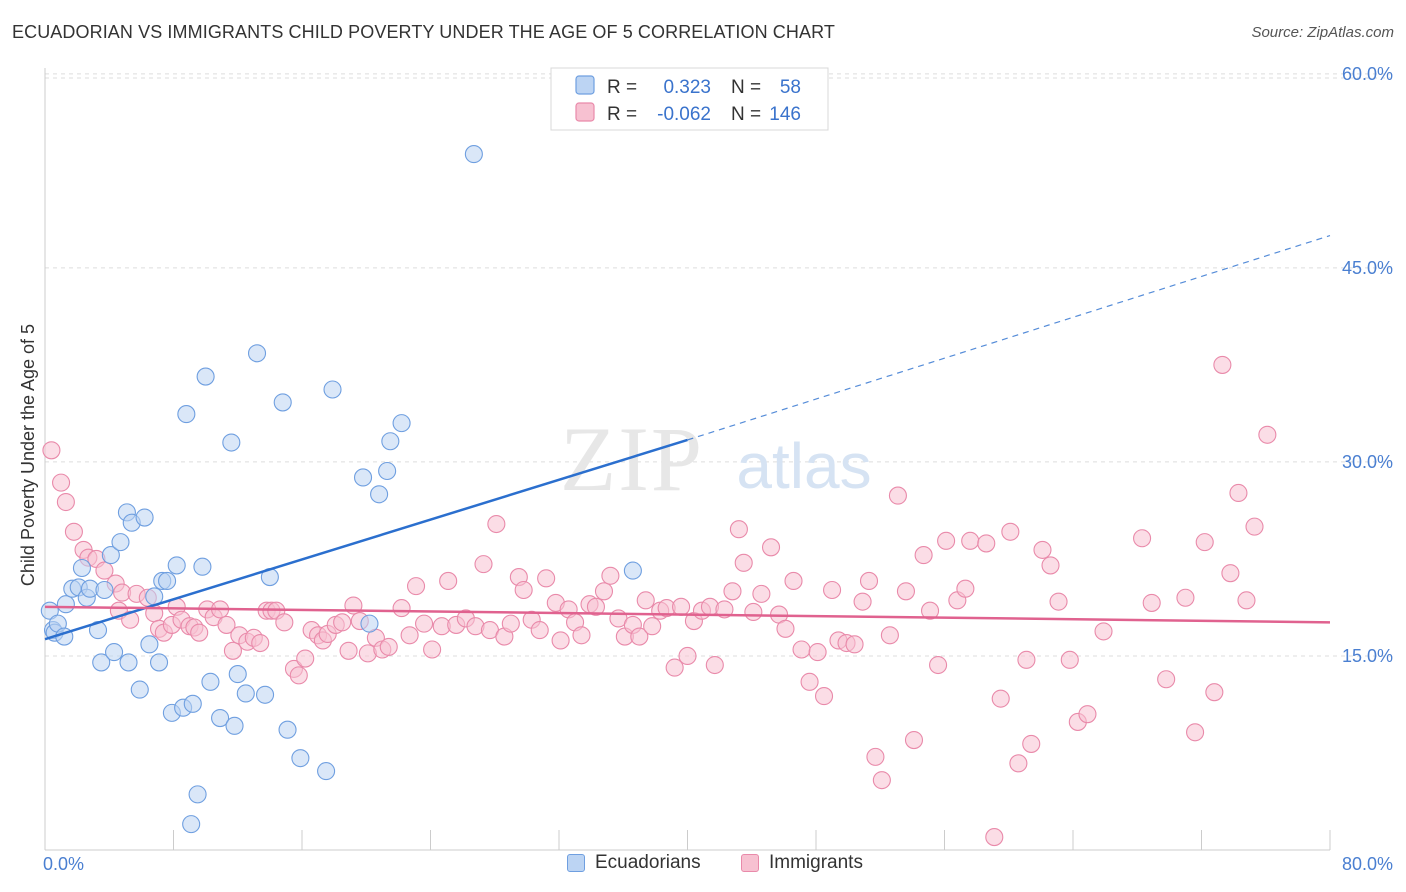 Image resolution: width=1406 pixels, height=892 pixels. Describe the element at coordinates (687, 87) in the screenshot. I see `legend-r-value-1: 0.323` at that location.